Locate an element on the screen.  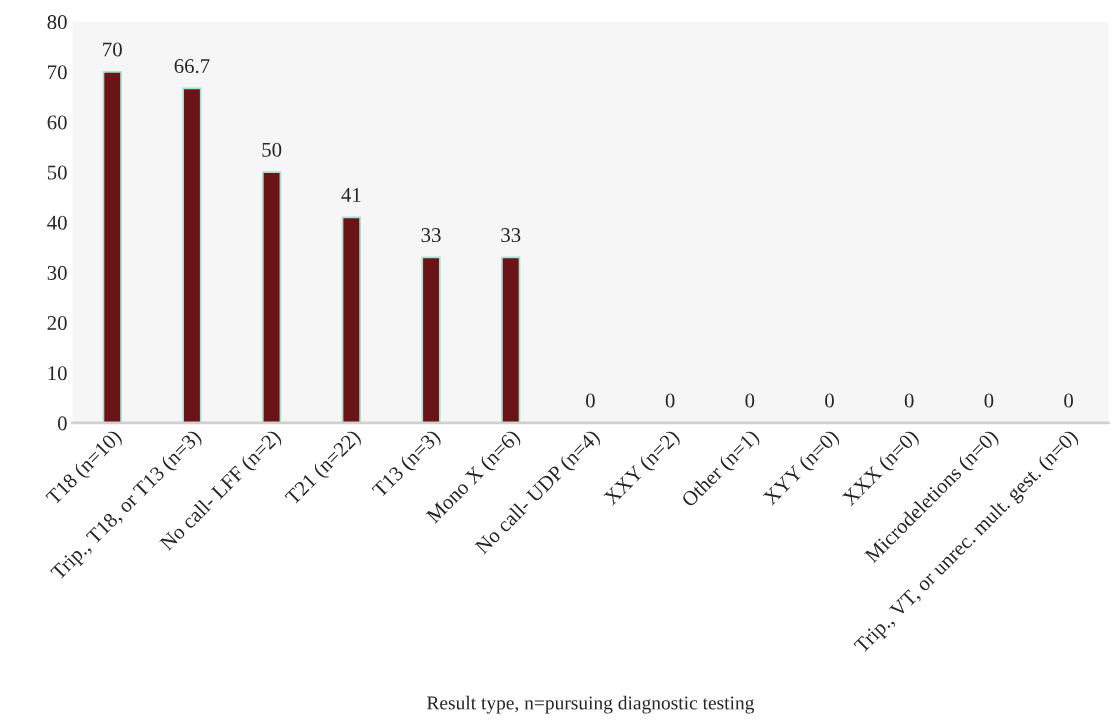
y-tick-label: 0 is located at coordinates (62, 423).